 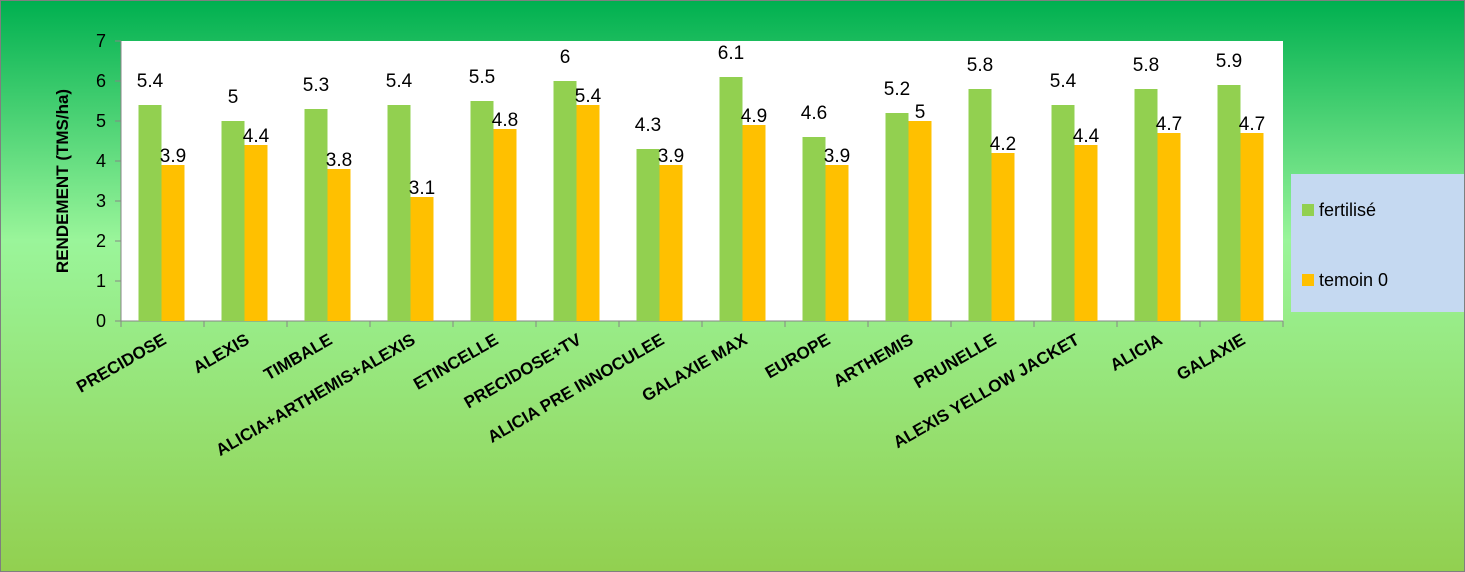 I want to click on data-label-fertilise: 4.3, so click(x=648, y=125).